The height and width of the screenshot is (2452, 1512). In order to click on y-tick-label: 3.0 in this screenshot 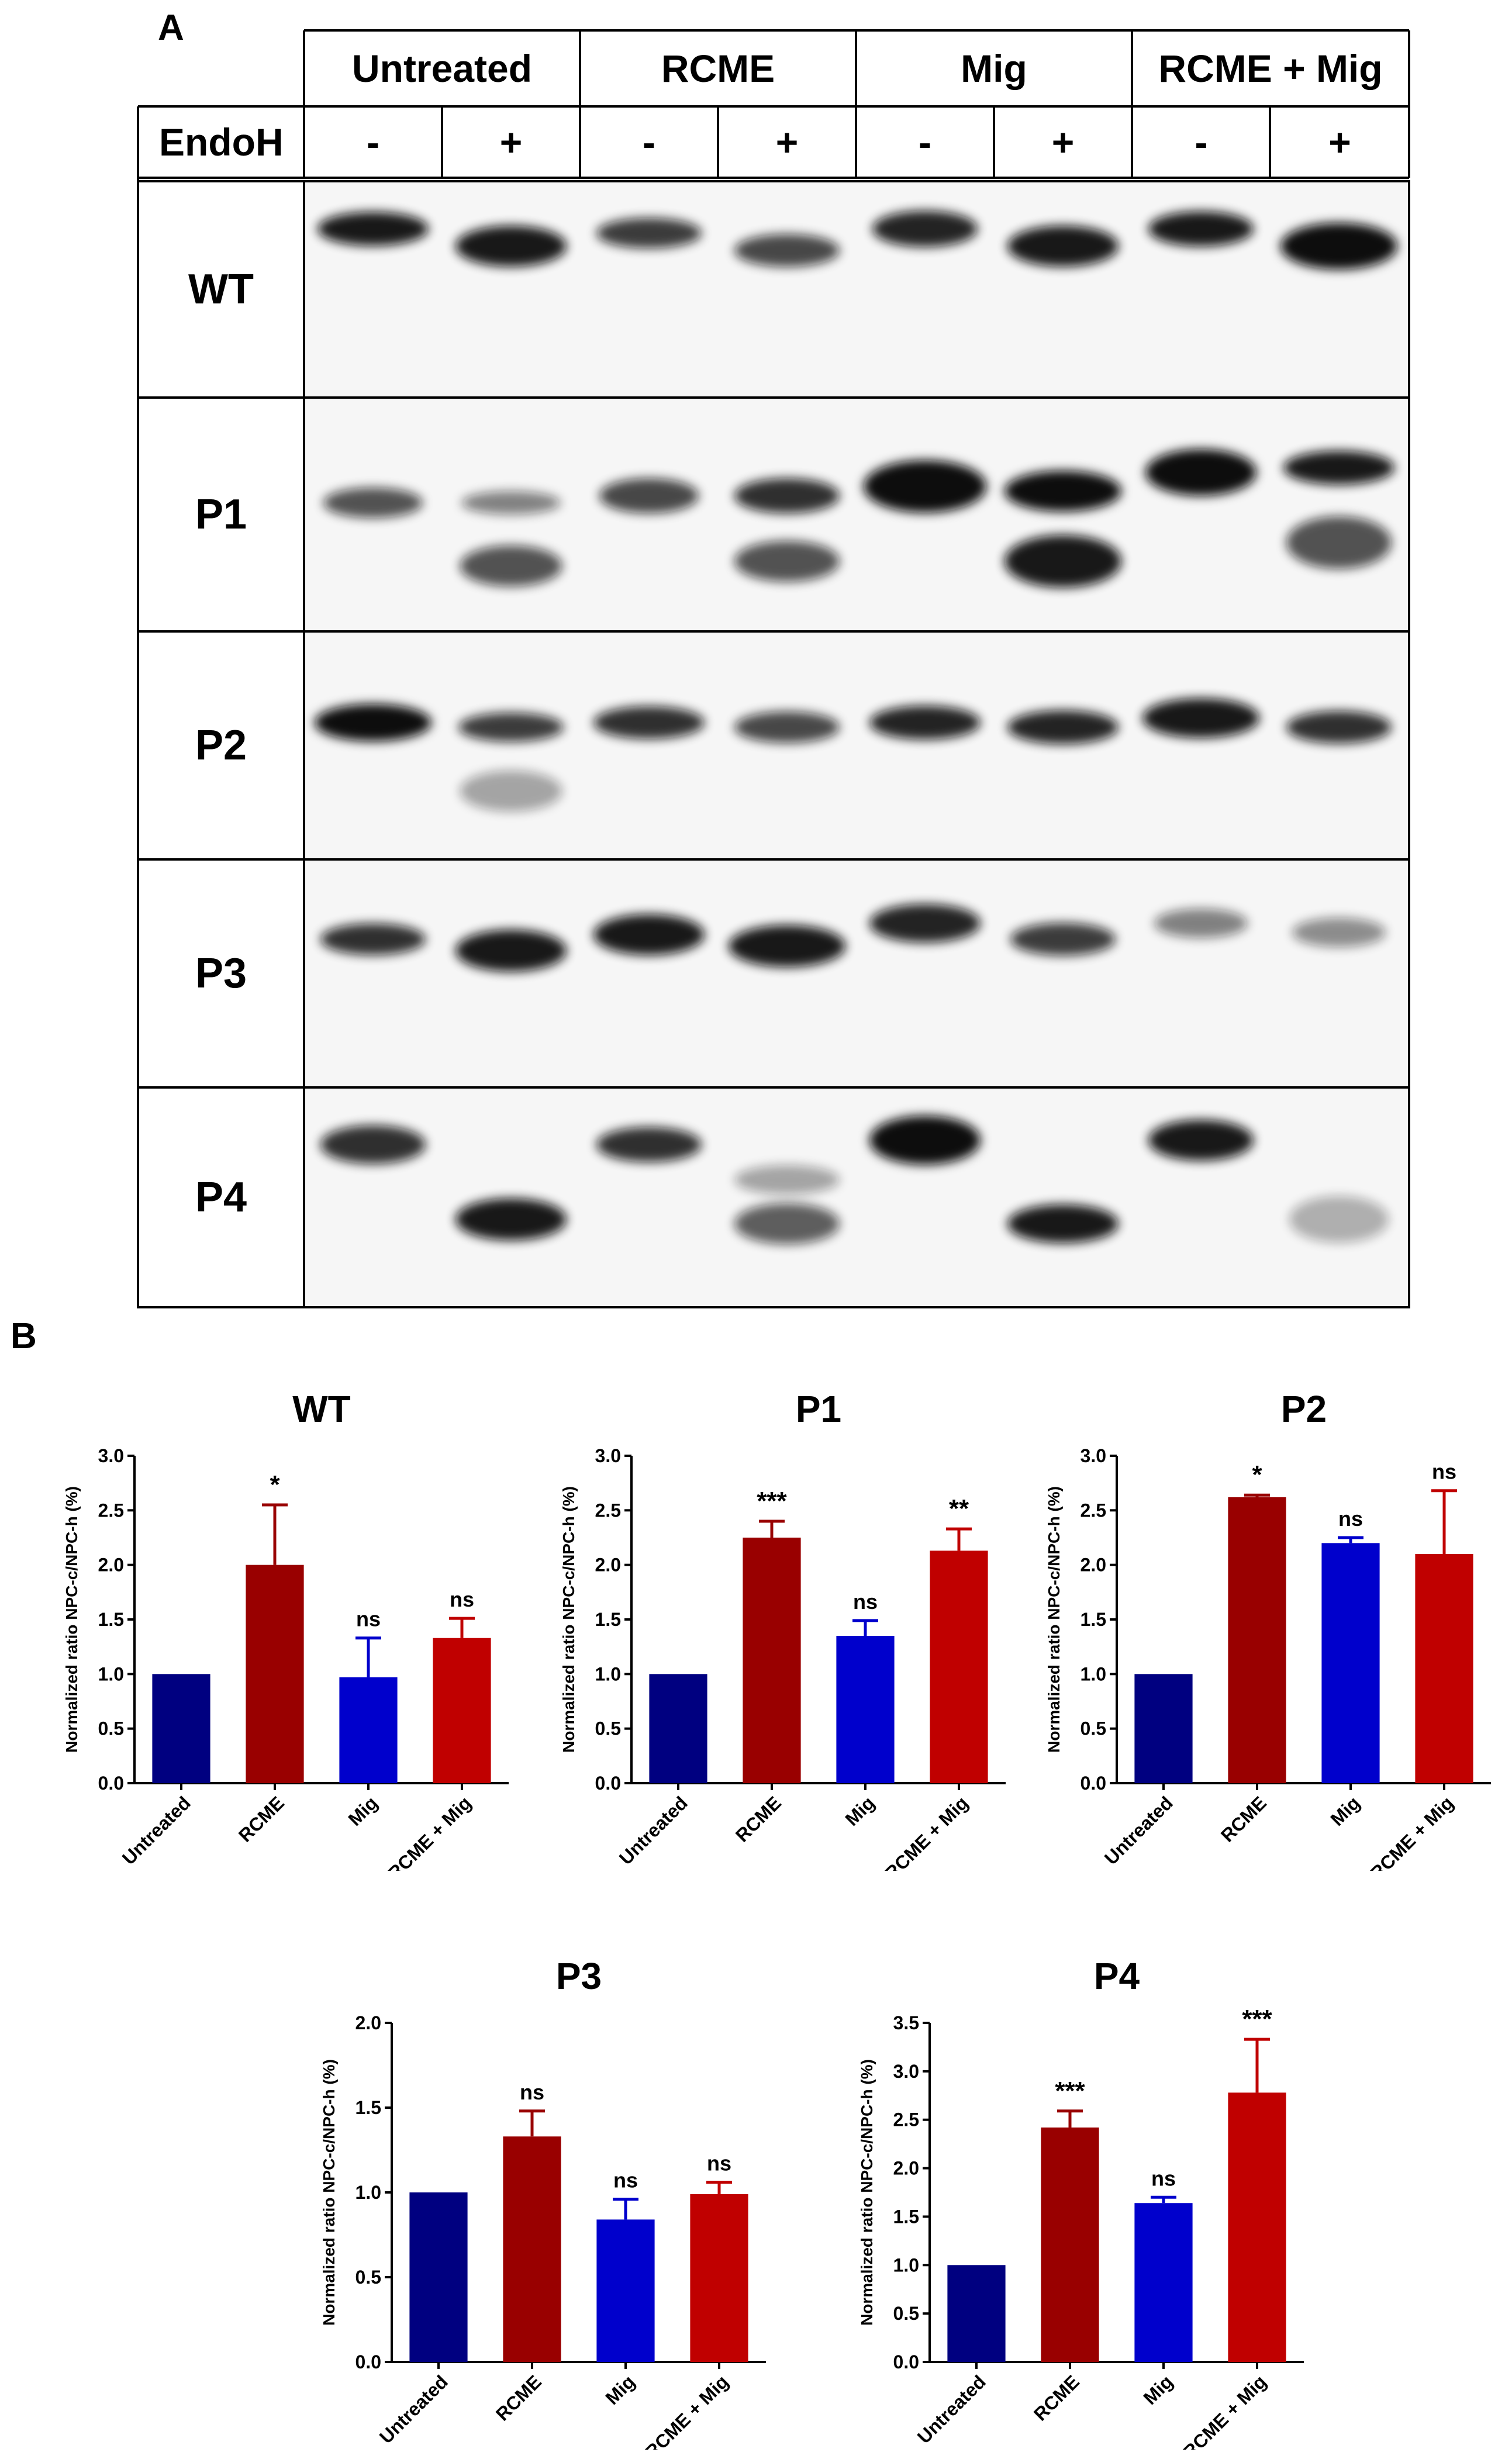, I will do `click(111, 1456)`.